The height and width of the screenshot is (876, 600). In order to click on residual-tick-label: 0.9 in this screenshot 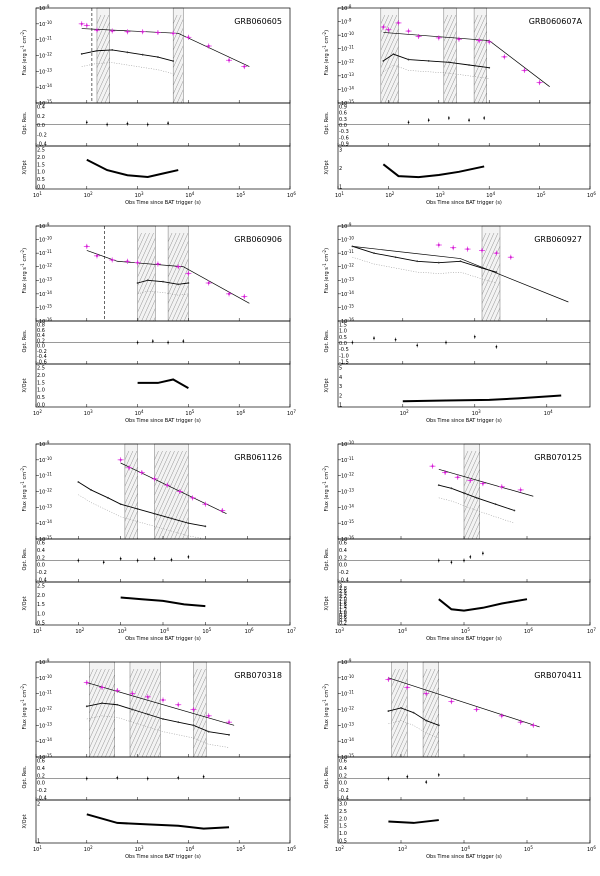, I will do `click(343, 108)`.